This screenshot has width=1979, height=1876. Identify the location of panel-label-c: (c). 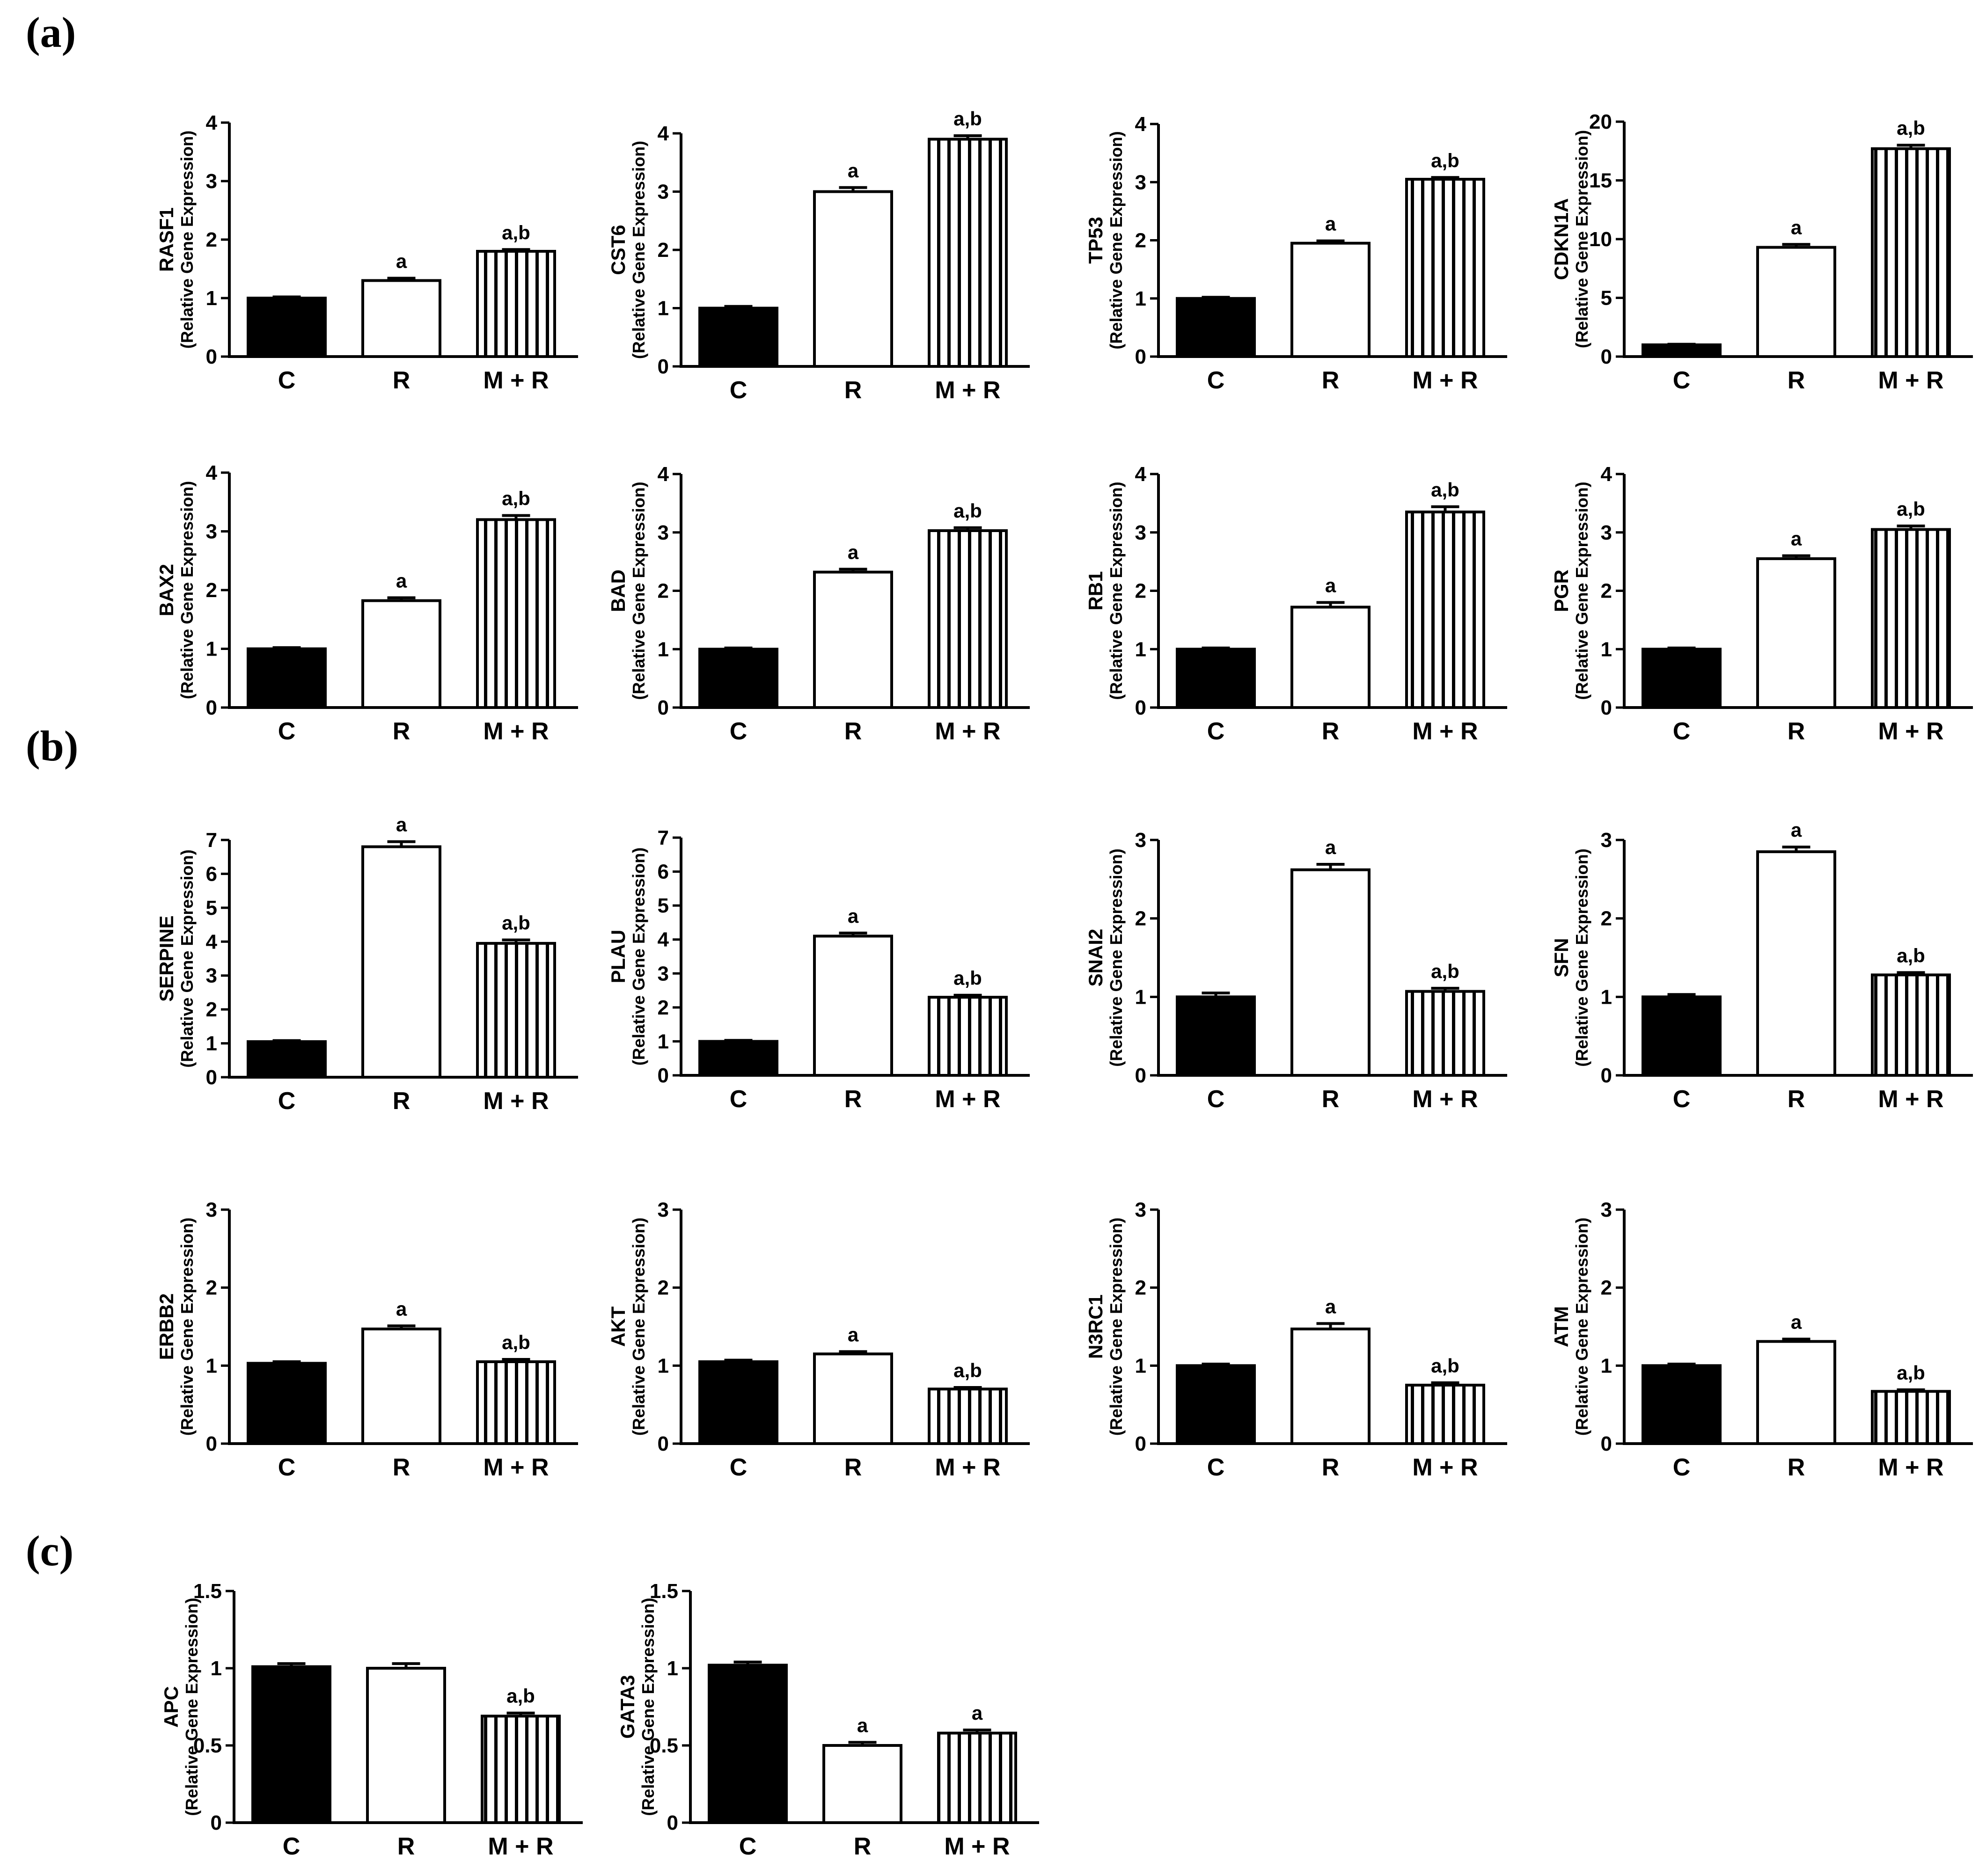
(49, 1551).